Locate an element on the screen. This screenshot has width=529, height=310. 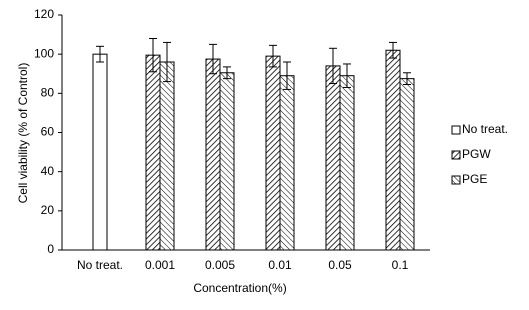
y-tick-label: 120 is located at coordinates (44, 14).